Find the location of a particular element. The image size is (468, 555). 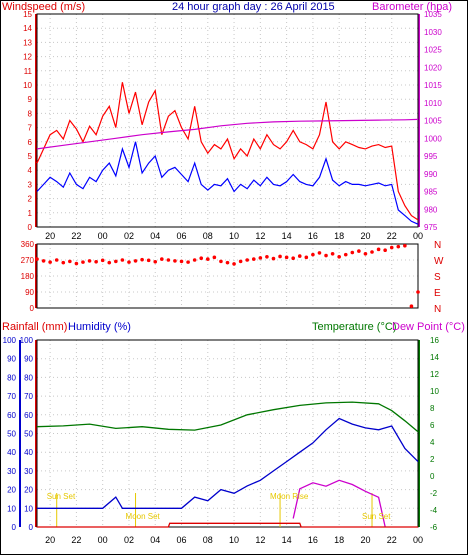

left-tick-label: 12 is located at coordinates (27, 57).